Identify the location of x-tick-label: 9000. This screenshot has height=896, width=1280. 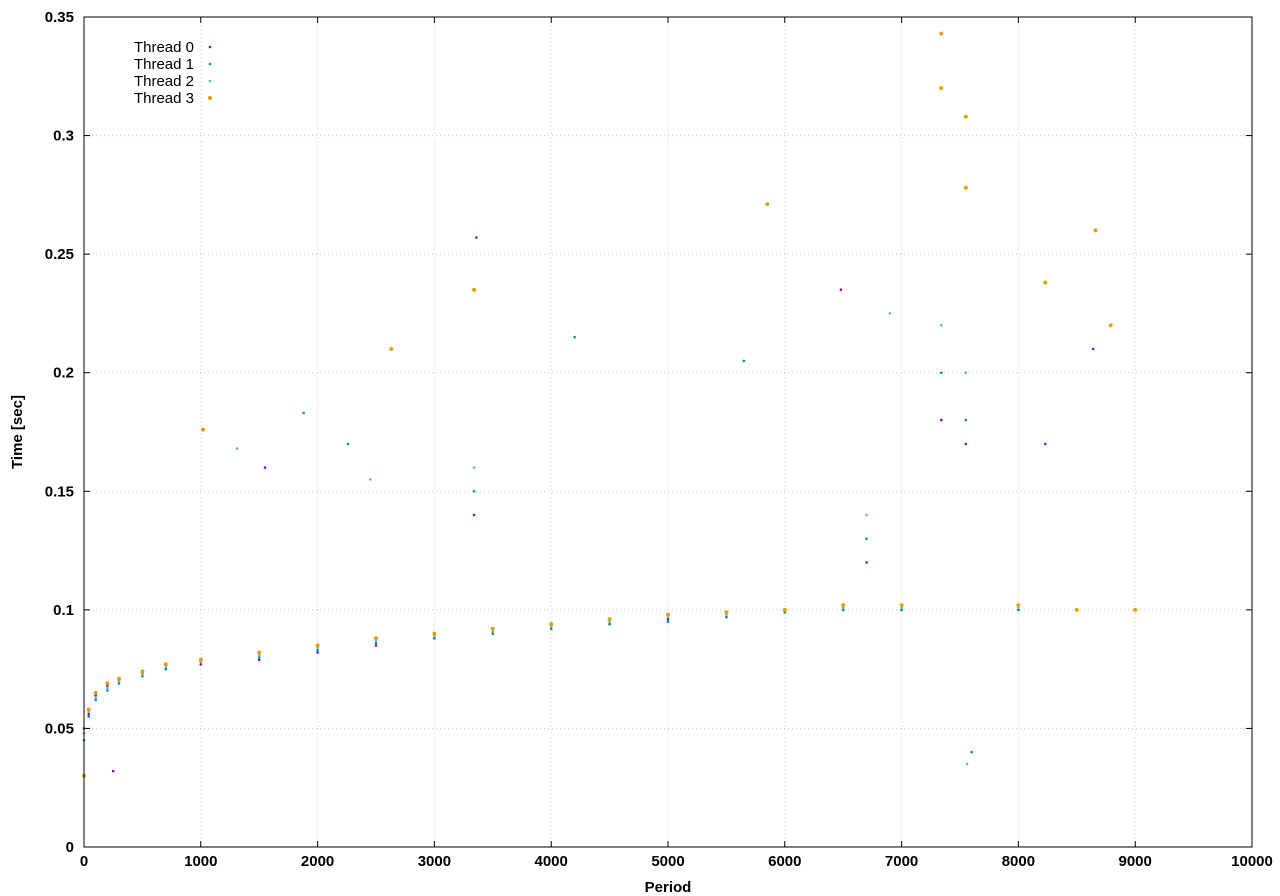
(1135, 861).